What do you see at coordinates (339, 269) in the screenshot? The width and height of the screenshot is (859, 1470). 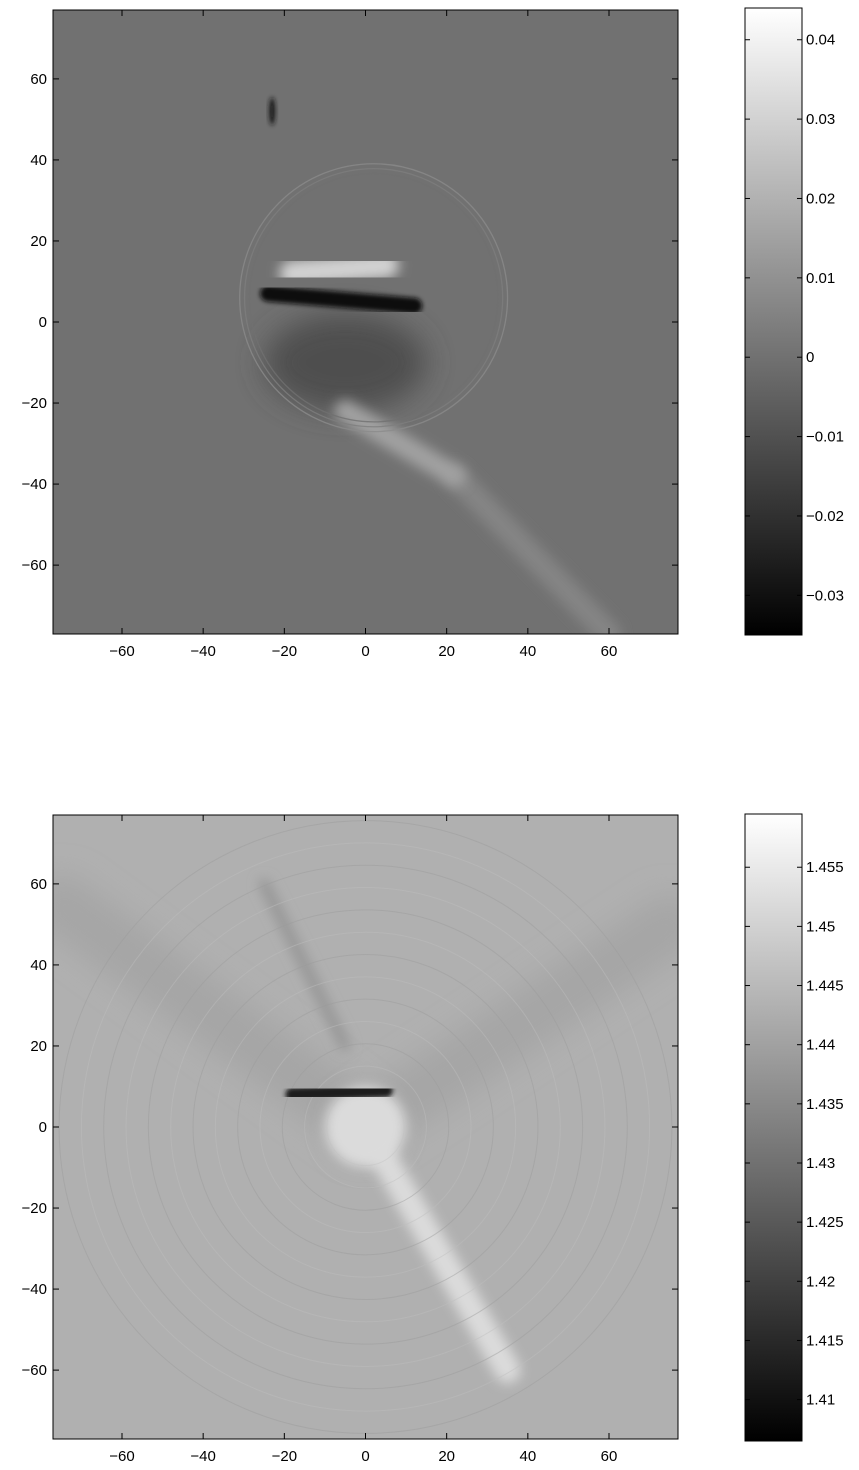 I see `bright-band` at bounding box center [339, 269].